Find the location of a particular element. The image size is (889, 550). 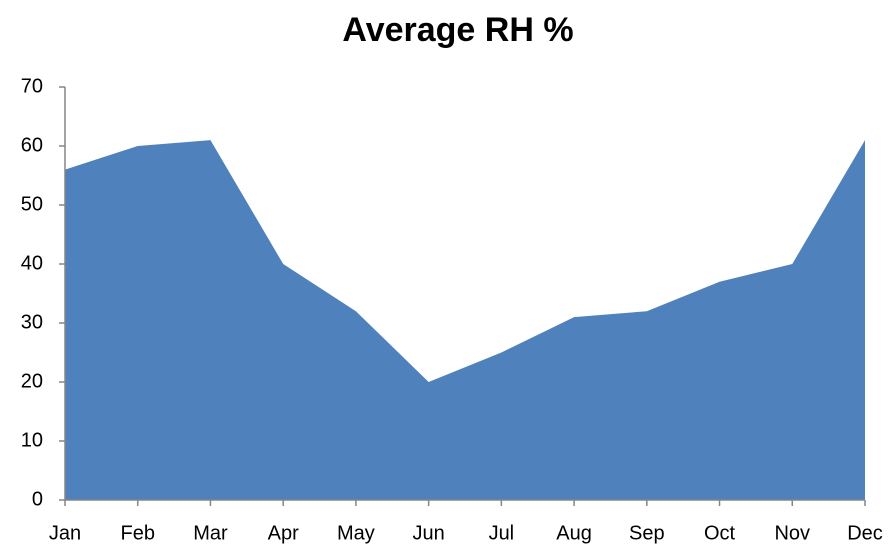

y-tick-label: 60 is located at coordinates (32, 145).